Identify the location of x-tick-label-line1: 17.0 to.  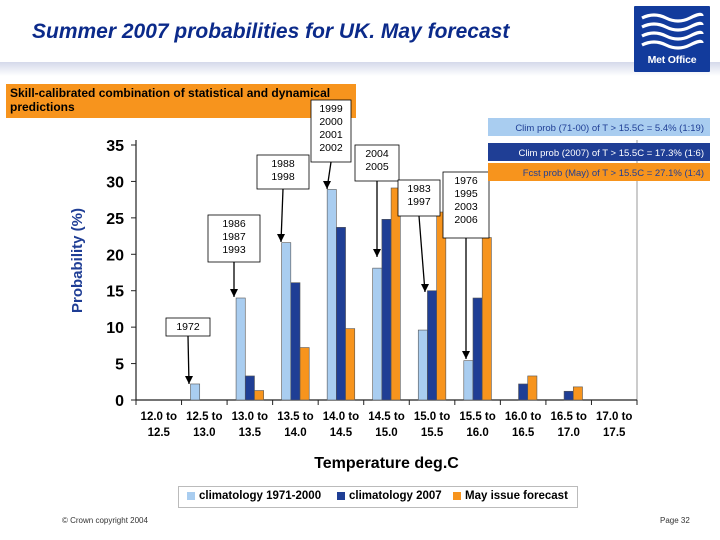
(614, 417).